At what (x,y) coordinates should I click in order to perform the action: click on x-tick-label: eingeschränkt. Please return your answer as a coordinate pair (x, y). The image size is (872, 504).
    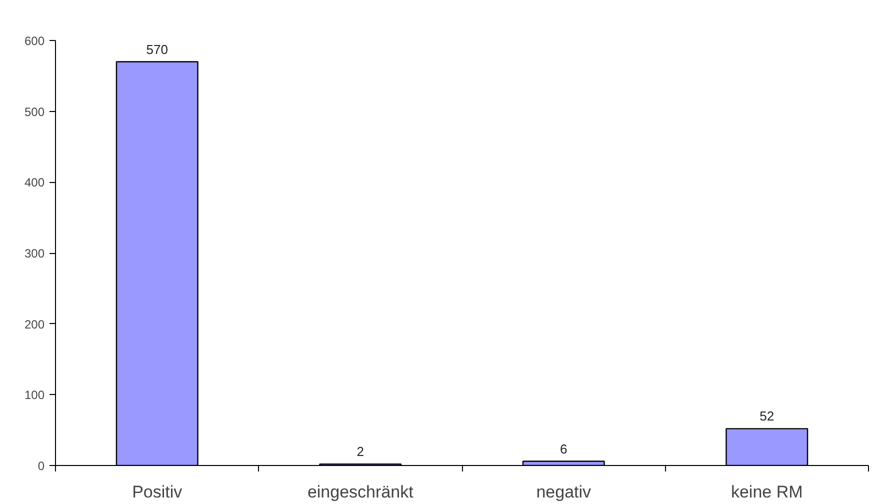
    Looking at the image, I should click on (360, 492).